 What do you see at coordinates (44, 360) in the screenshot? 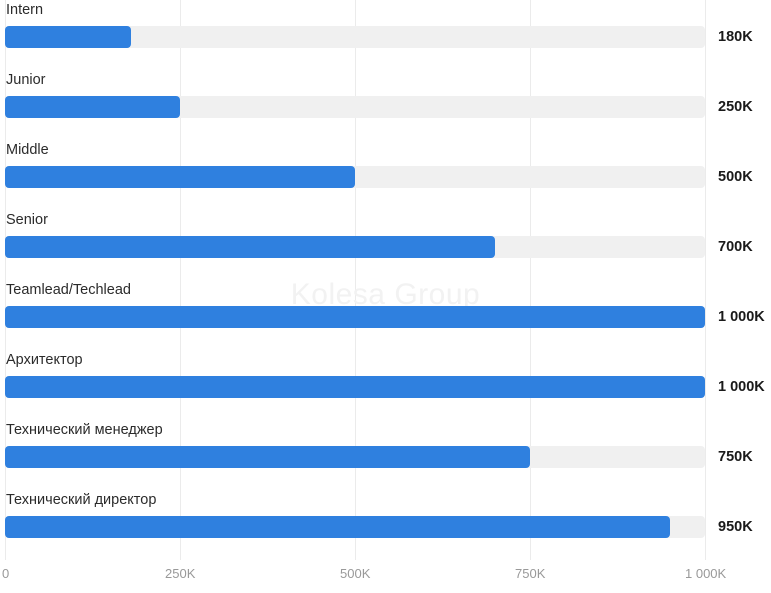
I see `bar-category-label: Архитектор` at bounding box center [44, 360].